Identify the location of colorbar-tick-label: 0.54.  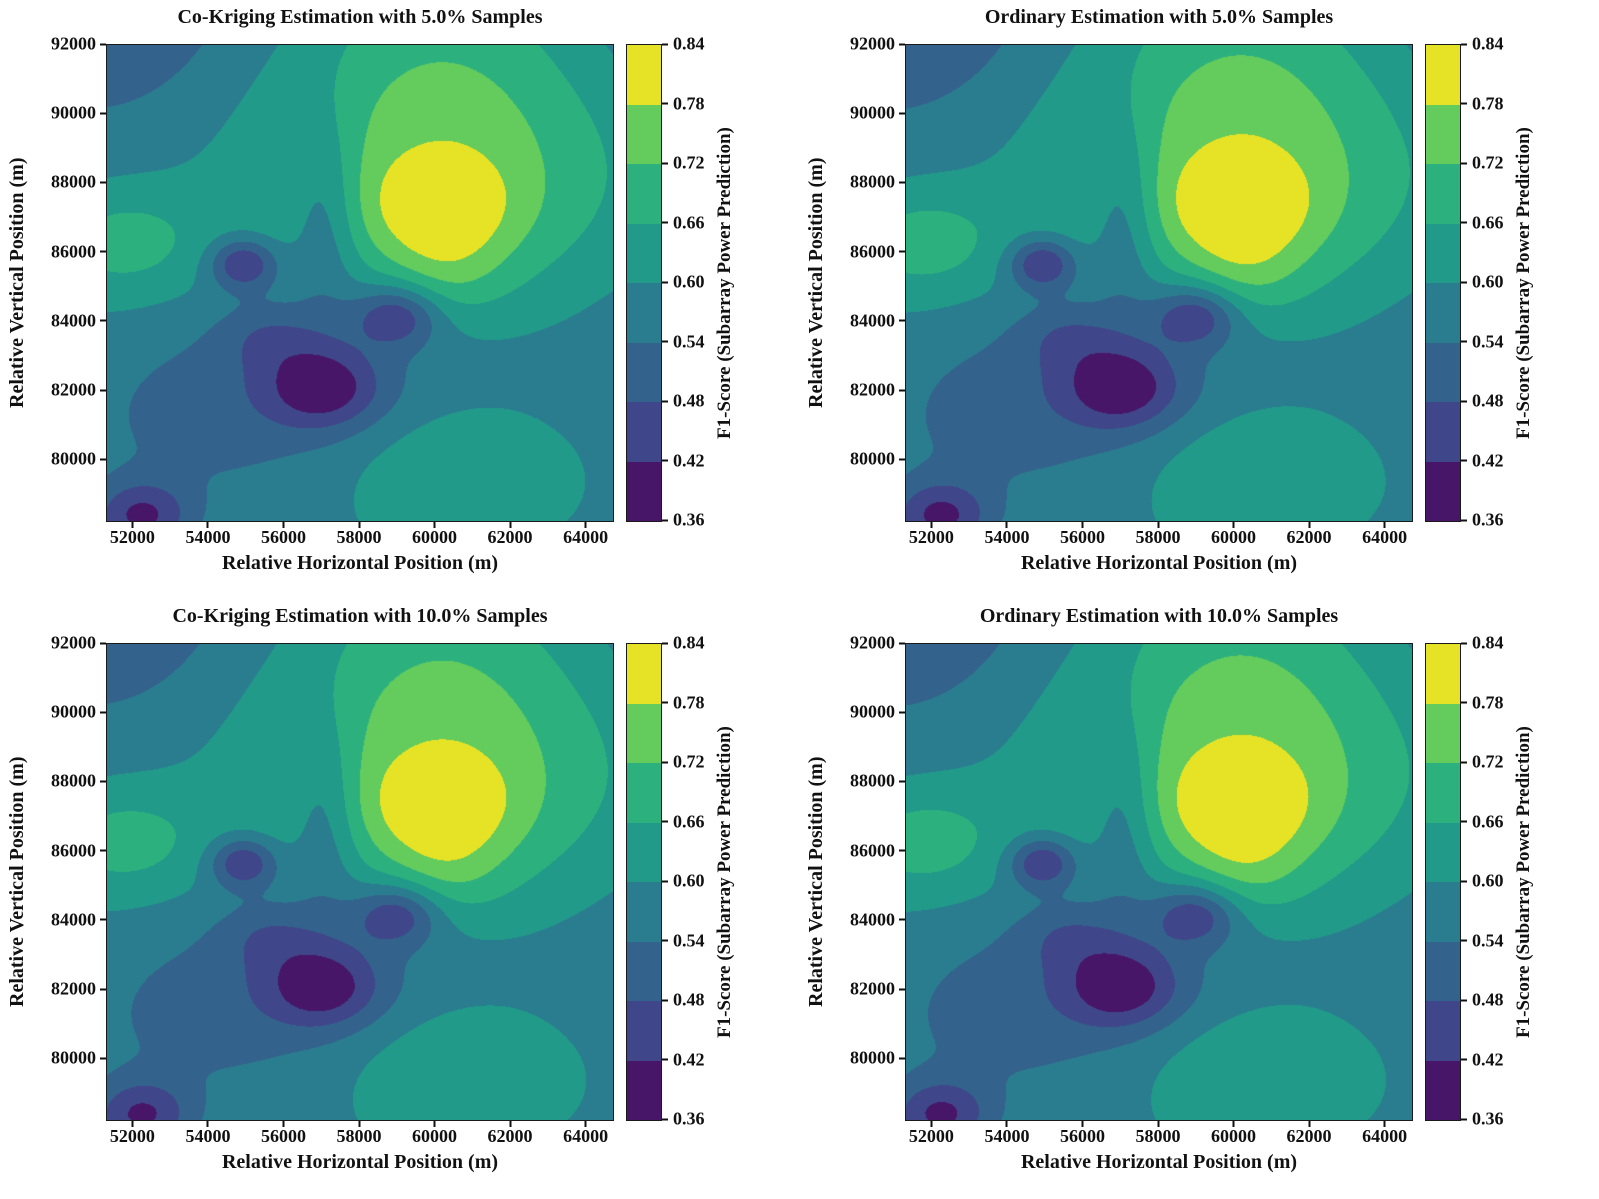
(1488, 940).